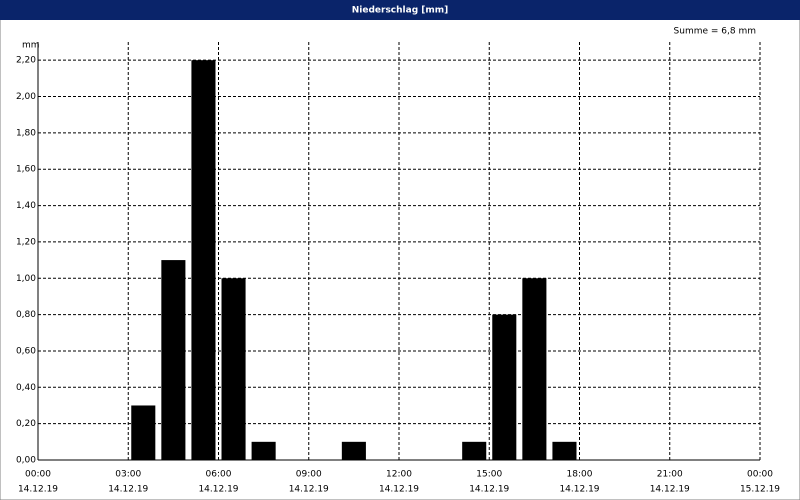  I want to click on y-tick-label: 1,60, so click(26, 170).